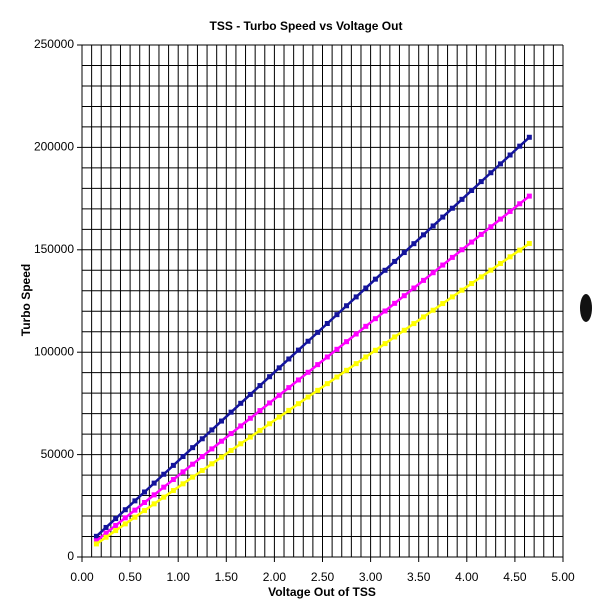 Image resolution: width=600 pixels, height=600 pixels. What do you see at coordinates (82, 577) in the screenshot?
I see `x-tick-label: 0.00` at bounding box center [82, 577].